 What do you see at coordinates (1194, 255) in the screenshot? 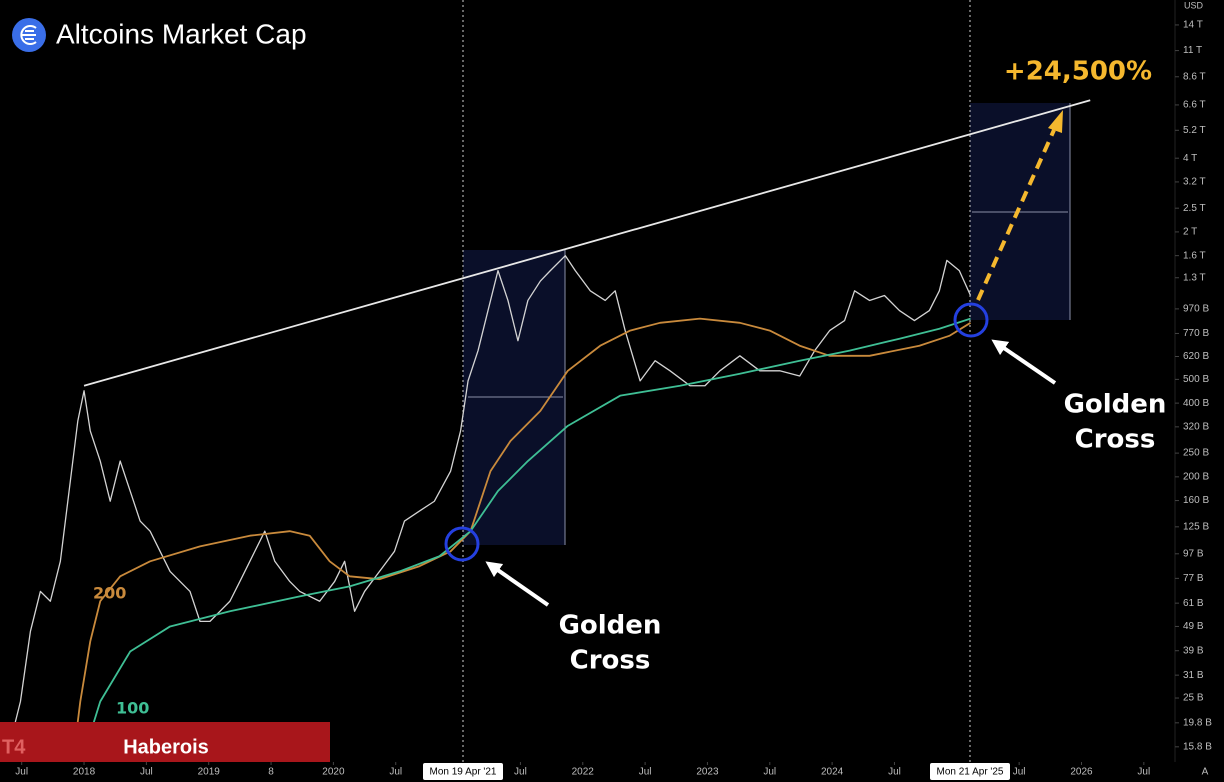
I see `y-tick-label: 1.6 T` at bounding box center [1194, 255].